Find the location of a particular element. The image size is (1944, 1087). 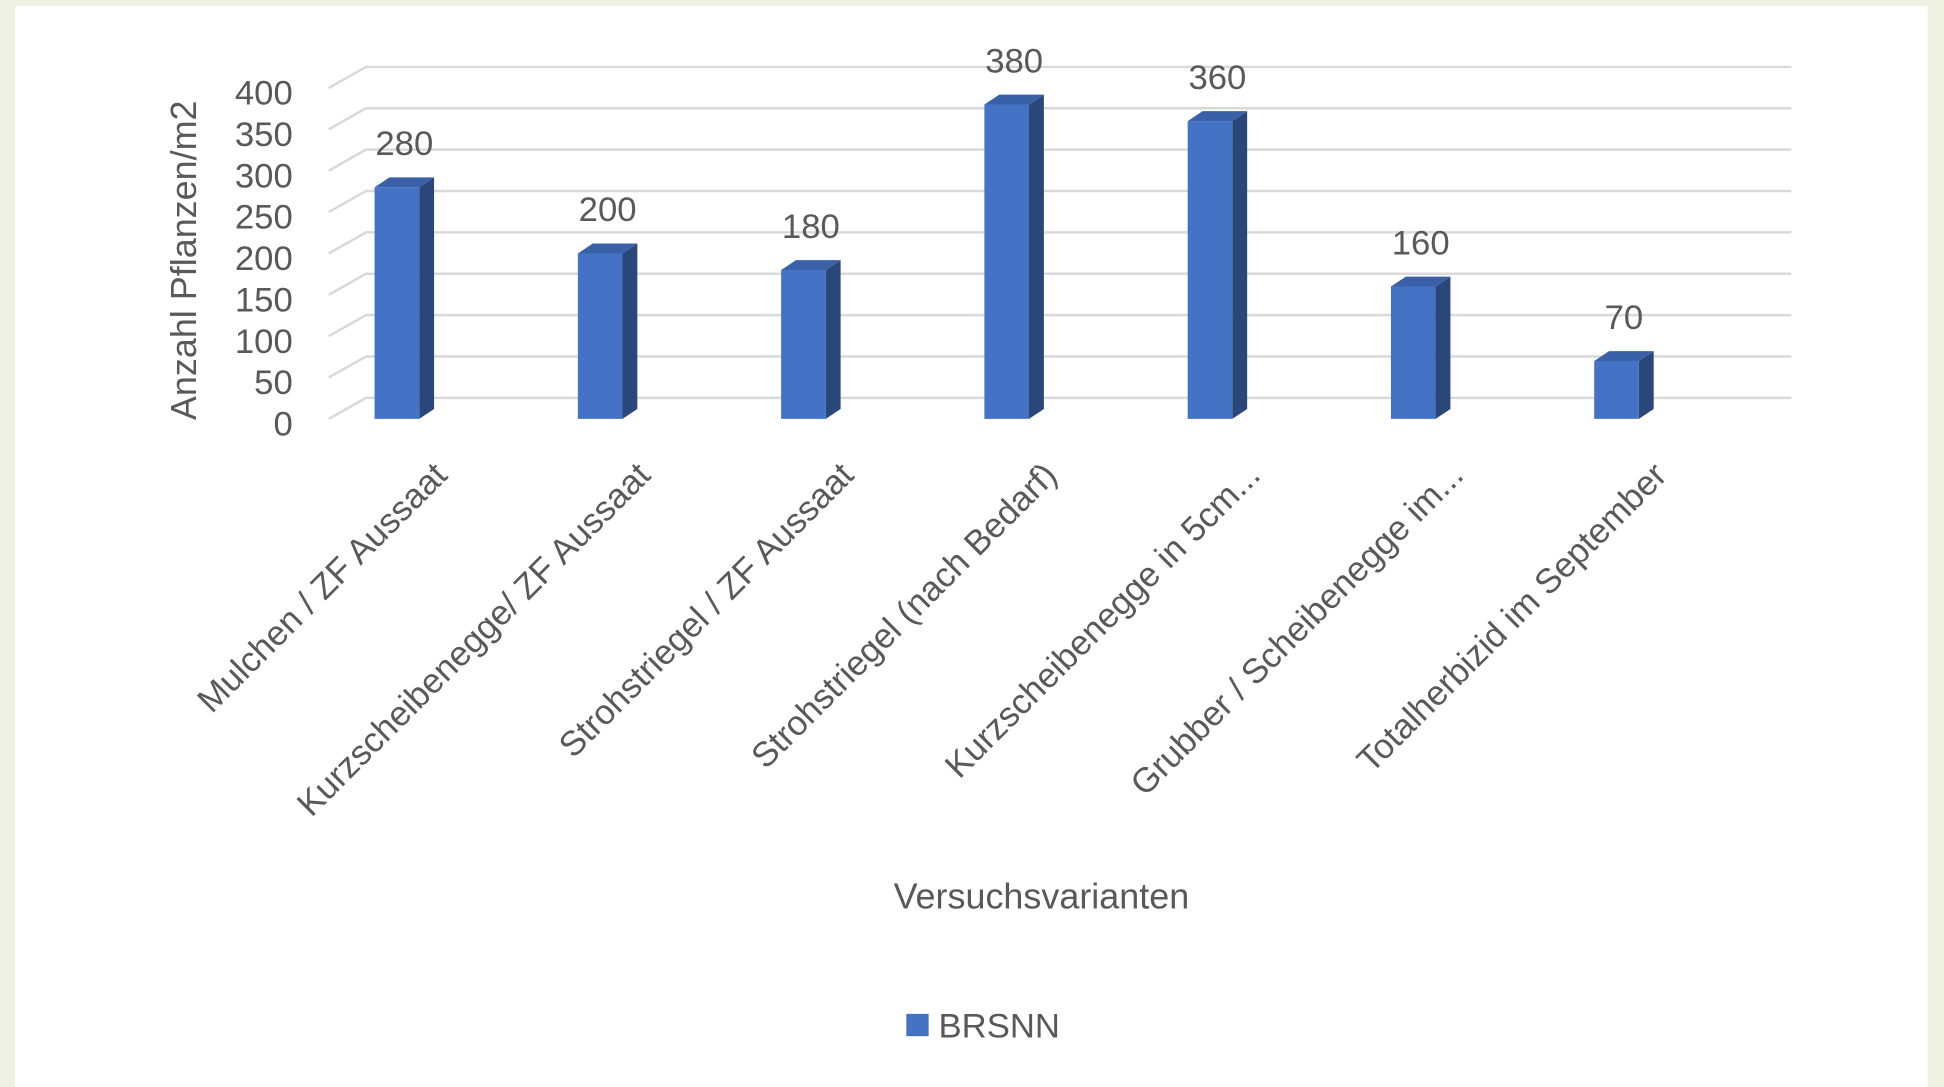

y-tick-label: 0 is located at coordinates (282, 425).